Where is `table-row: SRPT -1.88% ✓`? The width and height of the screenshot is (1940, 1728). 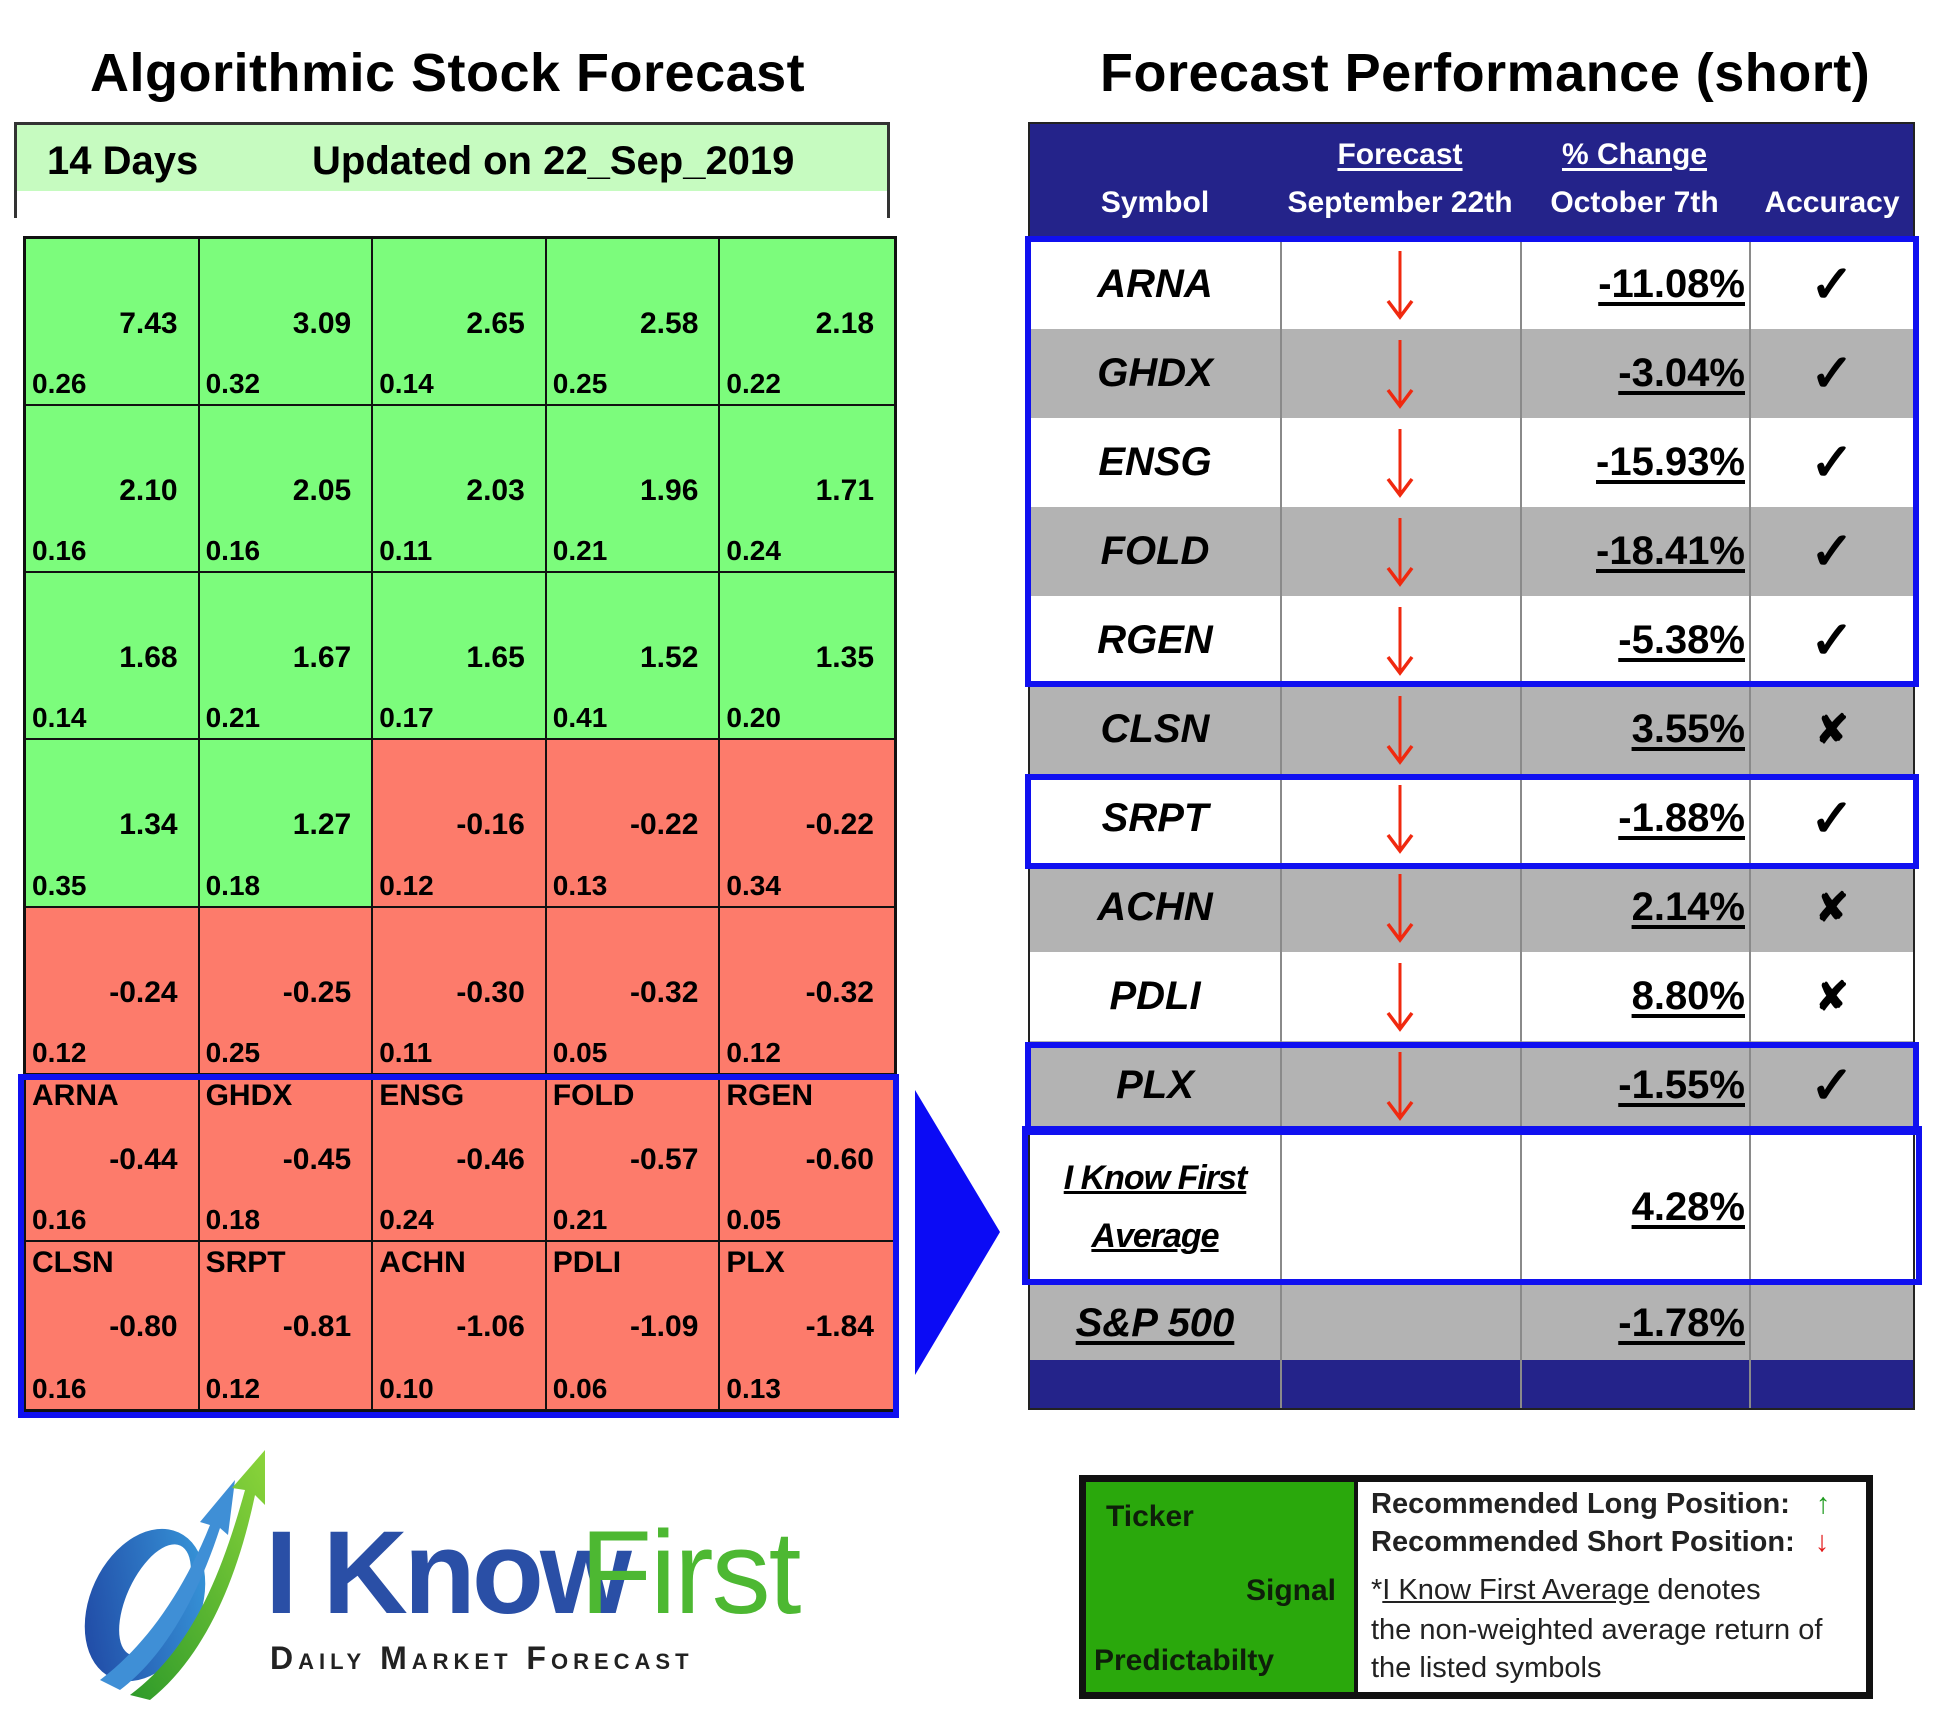
table-row: SRPT -1.88% ✓ is located at coordinates (1471, 818).